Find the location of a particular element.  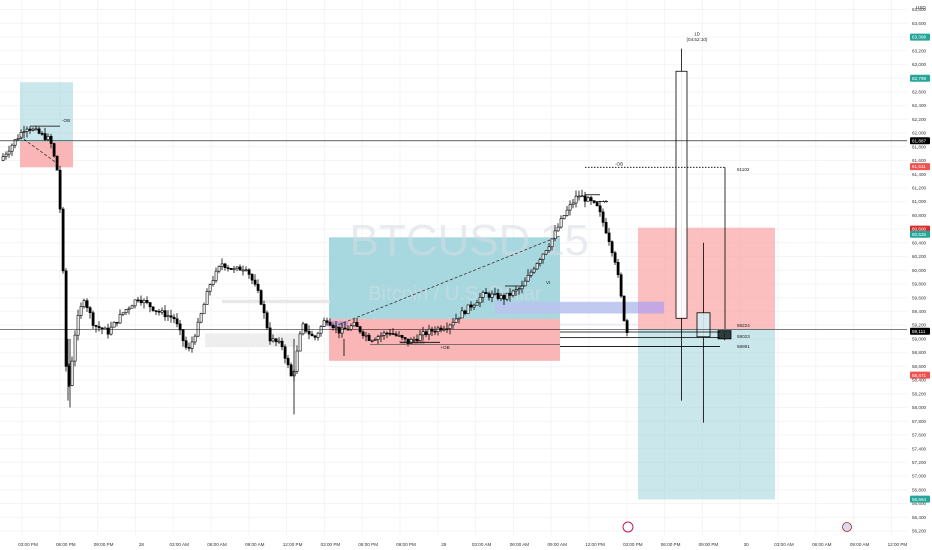

htf-candle is located at coordinates (681, 194).